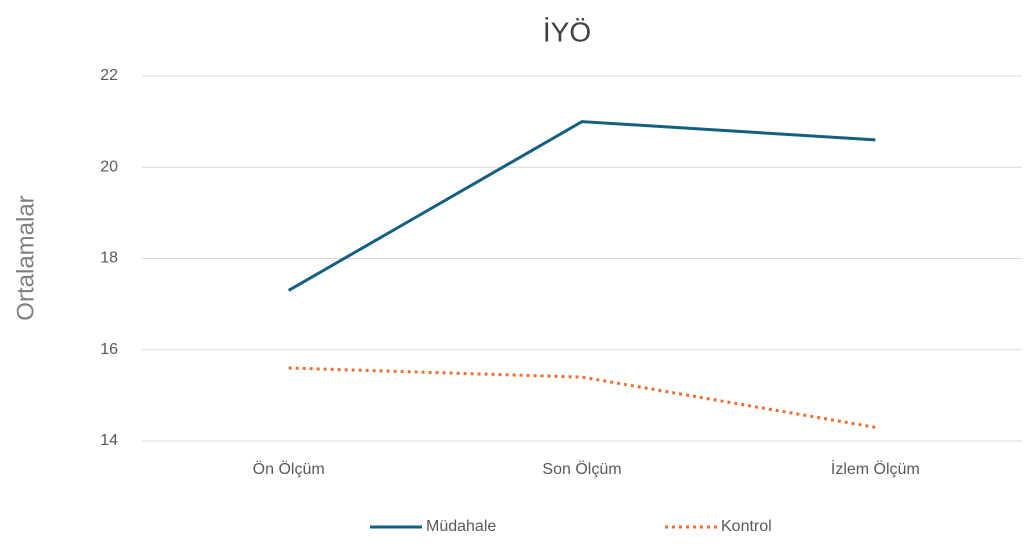  Describe the element at coordinates (582, 397) in the screenshot. I see `series-line` at that location.